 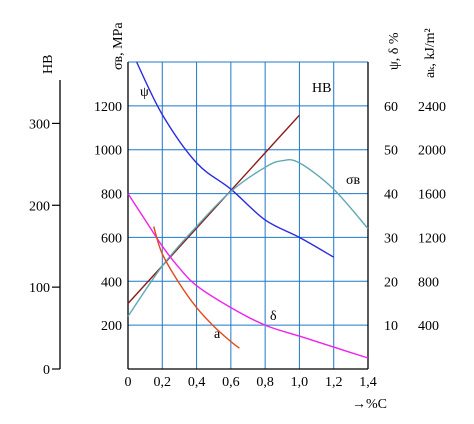 What do you see at coordinates (265, 382) in the screenshot?
I see `x-tick-label: 0,8` at bounding box center [265, 382].